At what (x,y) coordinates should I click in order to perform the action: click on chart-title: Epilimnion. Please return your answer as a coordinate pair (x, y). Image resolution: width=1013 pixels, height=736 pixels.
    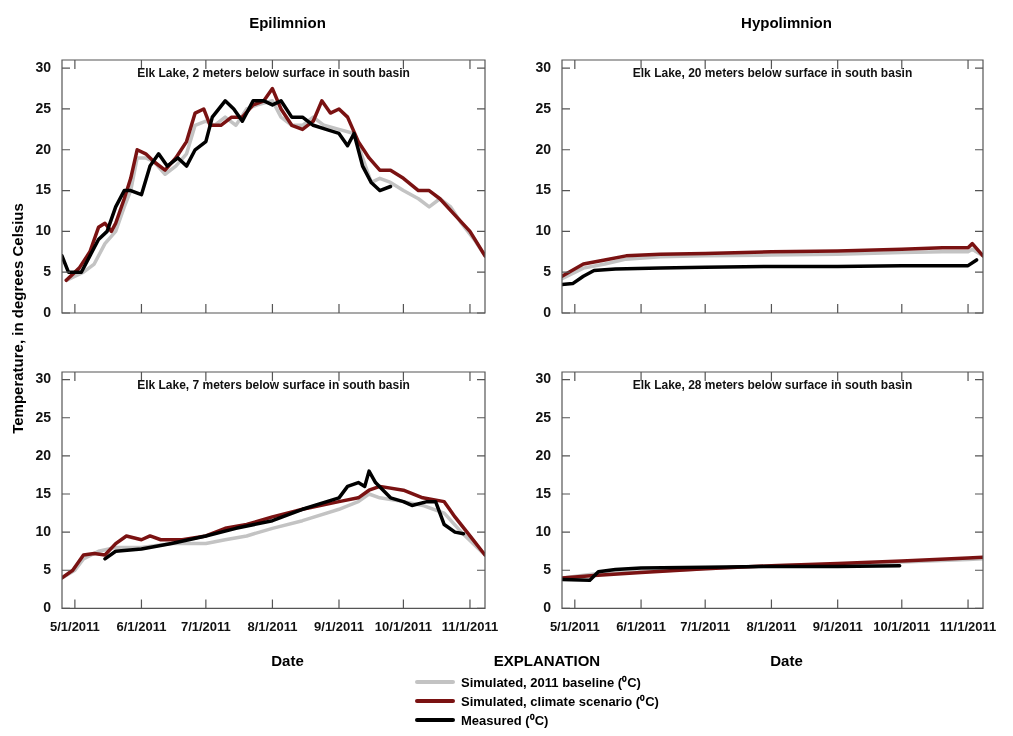
    Looking at the image, I should click on (287, 22).